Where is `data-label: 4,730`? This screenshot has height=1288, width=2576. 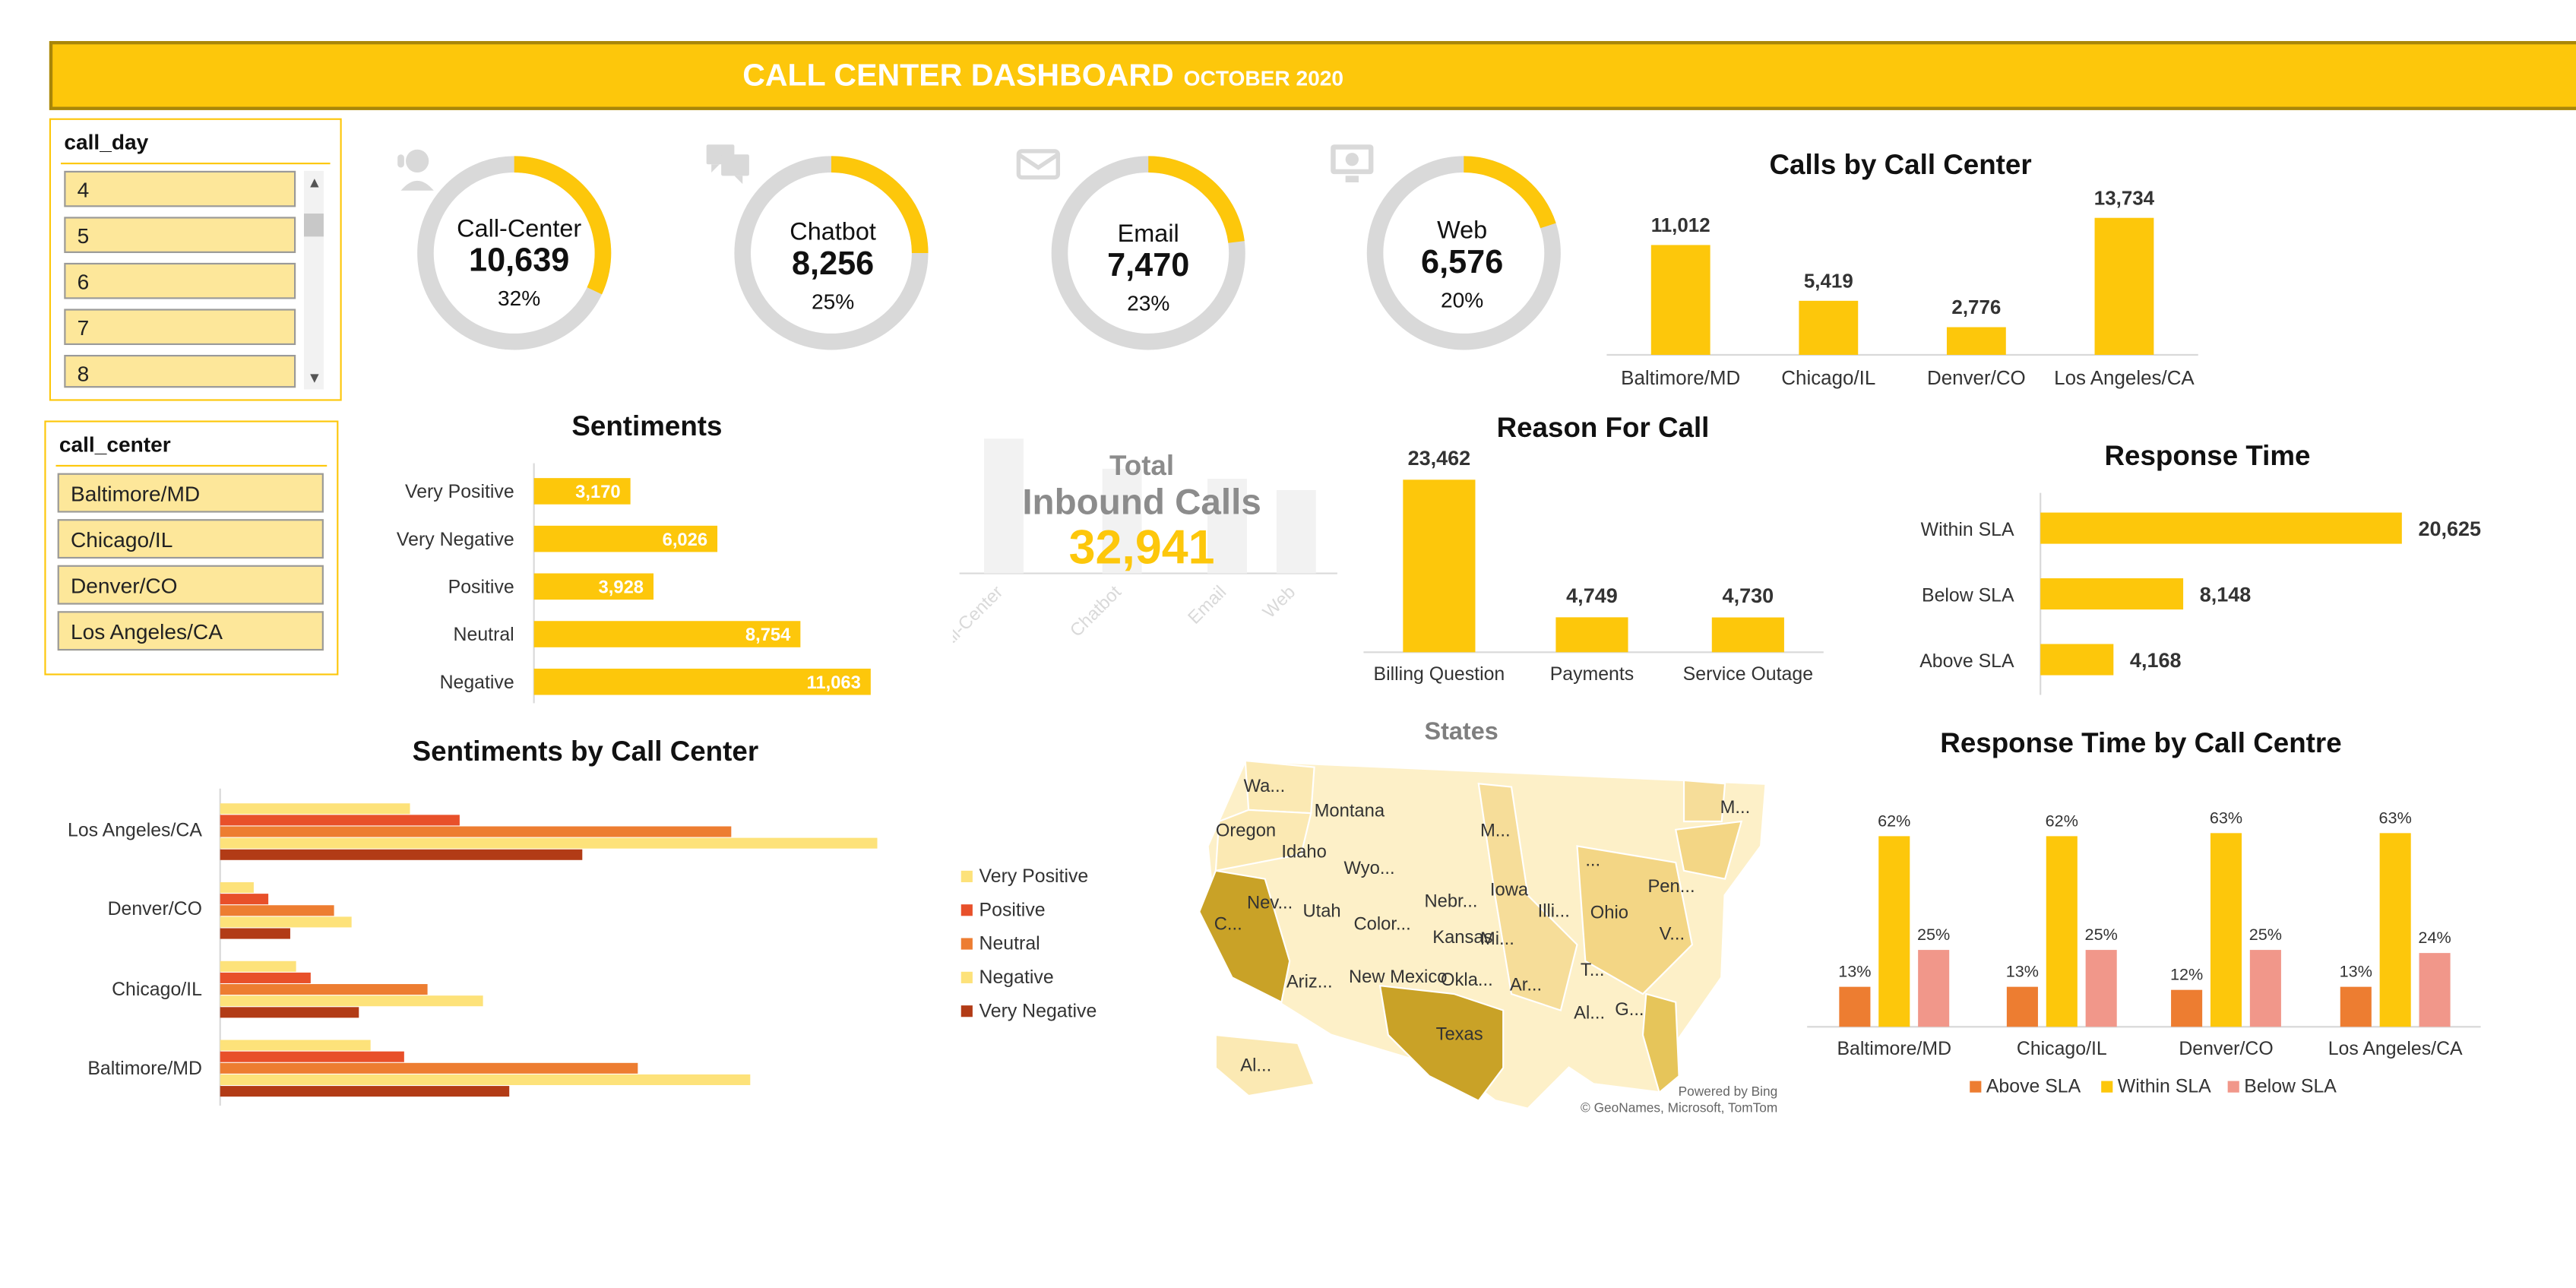 data-label: 4,730 is located at coordinates (1748, 595).